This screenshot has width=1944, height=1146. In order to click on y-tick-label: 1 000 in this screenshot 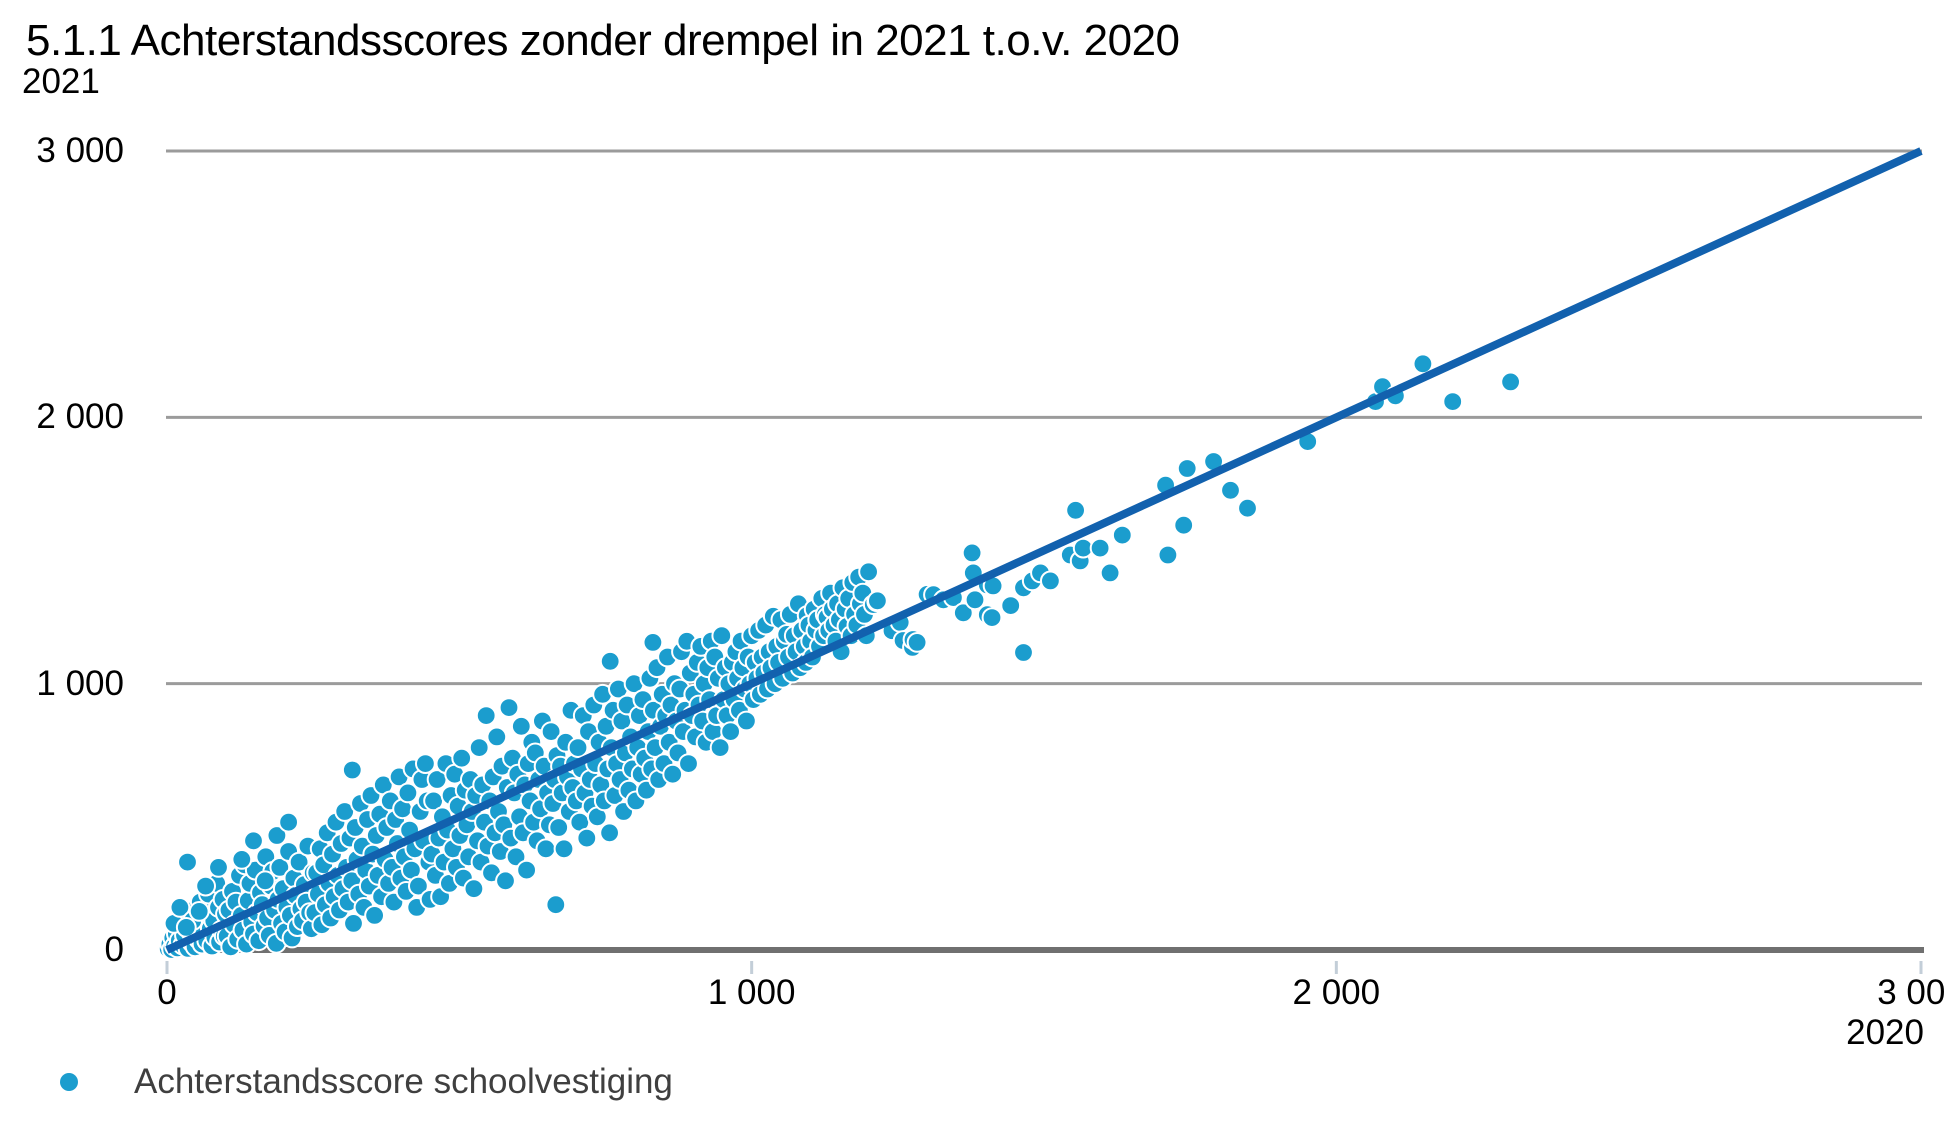, I will do `click(80, 683)`.